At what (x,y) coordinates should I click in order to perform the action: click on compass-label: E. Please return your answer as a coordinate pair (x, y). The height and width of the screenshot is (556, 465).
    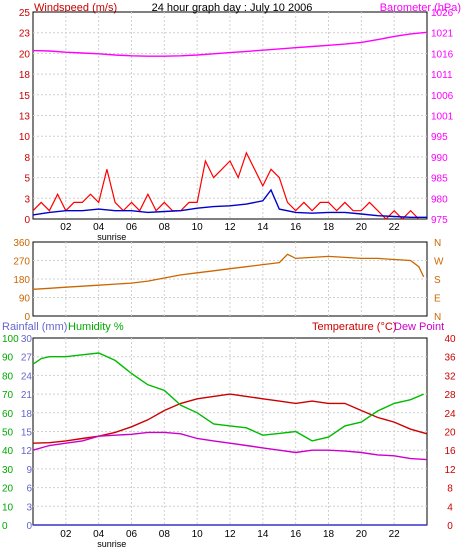
    Looking at the image, I should click on (437, 299).